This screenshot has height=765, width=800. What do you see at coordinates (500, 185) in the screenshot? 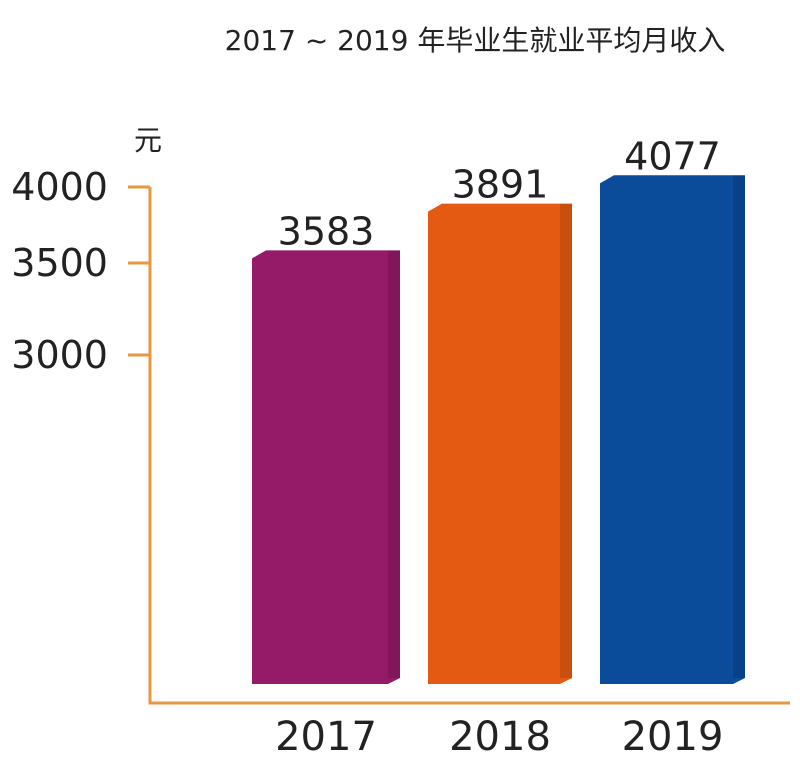
I see `data-label: 3891` at bounding box center [500, 185].